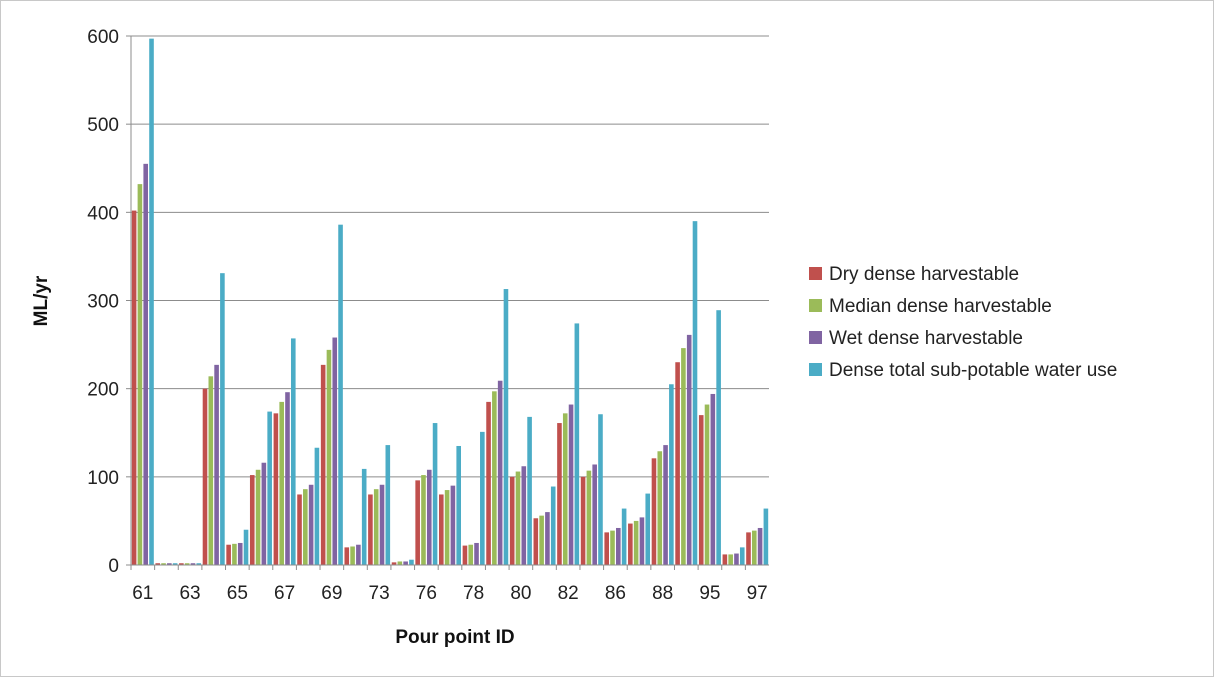  Describe the element at coordinates (973, 370) in the screenshot. I see `legend-label-4: Dense total sub-potable water use` at that location.